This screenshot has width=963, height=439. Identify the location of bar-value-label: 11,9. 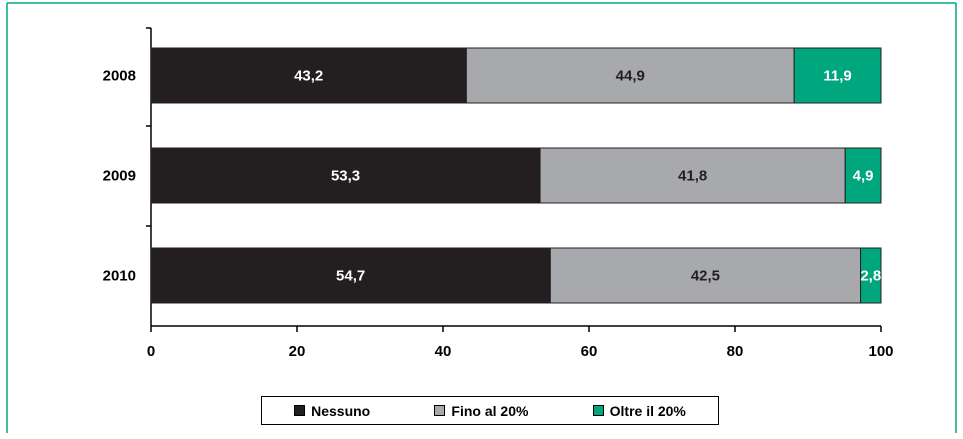
(837, 76).